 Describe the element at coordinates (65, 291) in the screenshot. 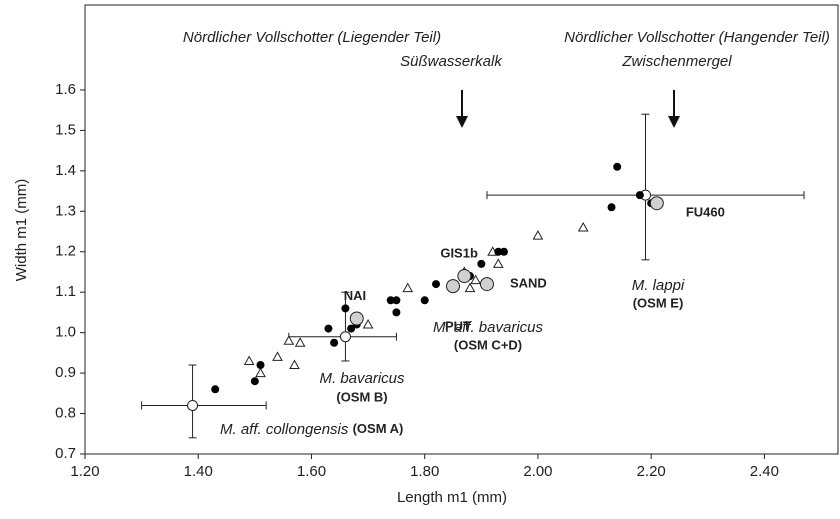

I see `y-tick-label: 1.1` at that location.